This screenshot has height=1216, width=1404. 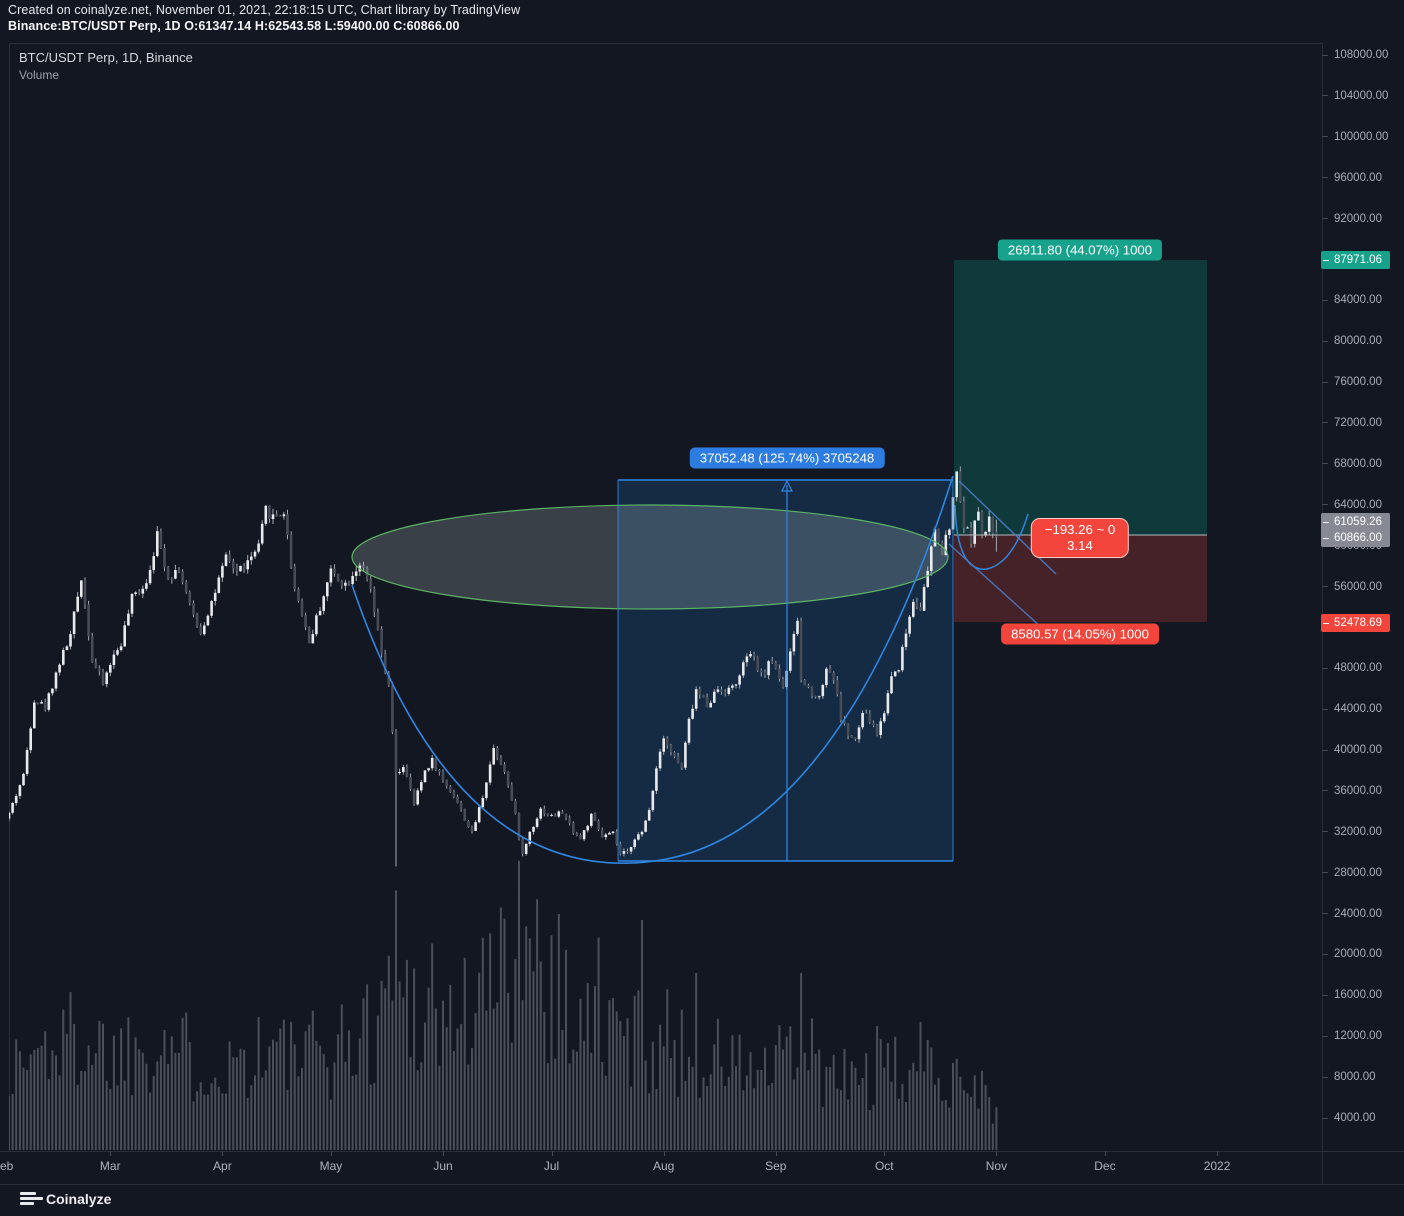 I want to click on price-tick-label: 32000.00, so click(x=1358, y=831).